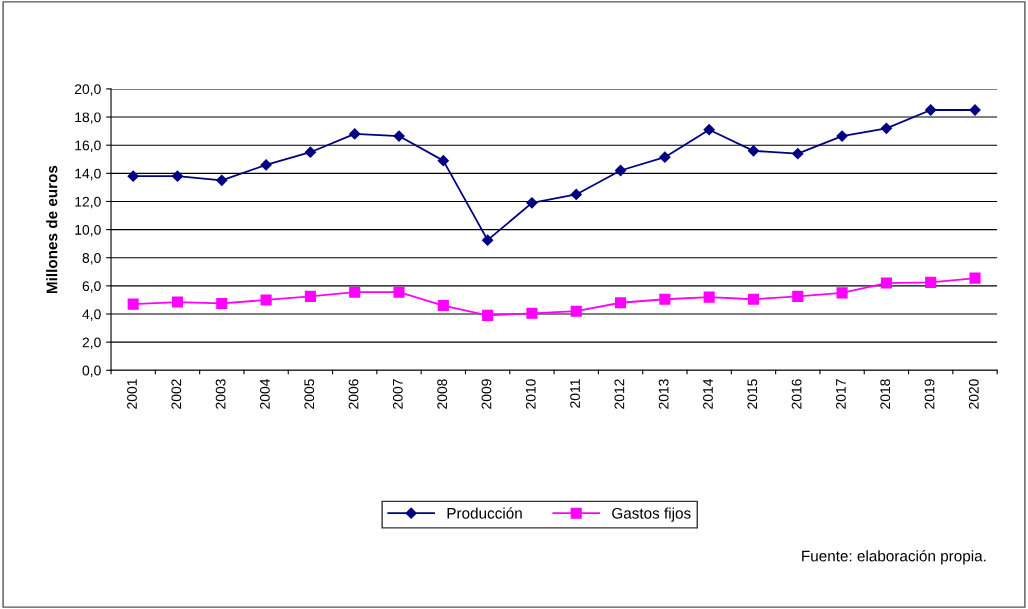 This screenshot has height=609, width=1028. What do you see at coordinates (530, 394) in the screenshot?
I see `x-tick-label: 2010` at bounding box center [530, 394].